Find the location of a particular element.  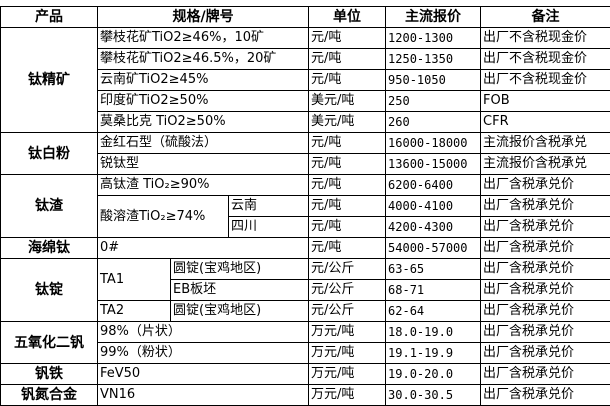

product-name: 钛白粉 is located at coordinates (49, 154).